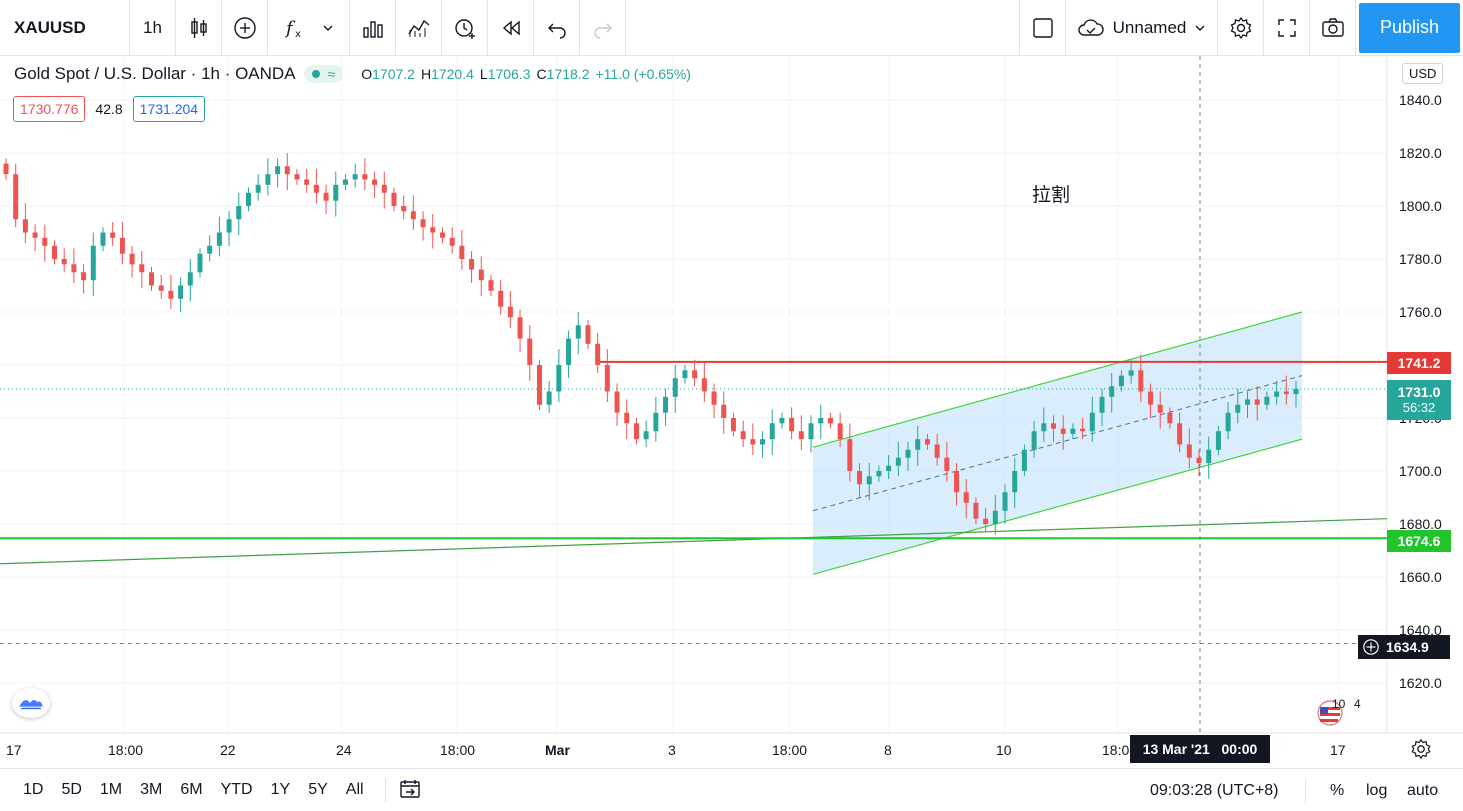 The width and height of the screenshot is (1463, 811). What do you see at coordinates (1420, 100) in the screenshot?
I see `price-tick-label: 1840.0` at bounding box center [1420, 100].